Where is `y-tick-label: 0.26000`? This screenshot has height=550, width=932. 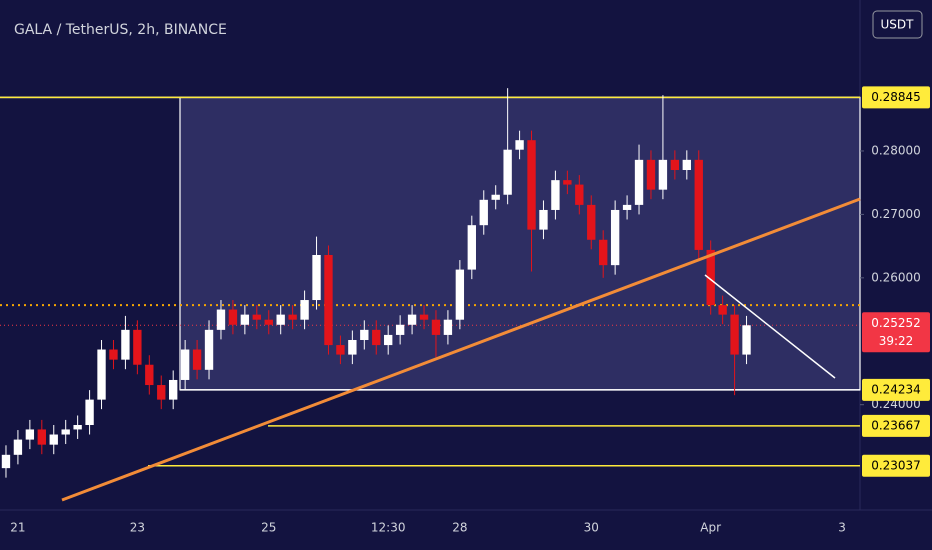
y-tick-label: 0.26000 is located at coordinates (896, 277).